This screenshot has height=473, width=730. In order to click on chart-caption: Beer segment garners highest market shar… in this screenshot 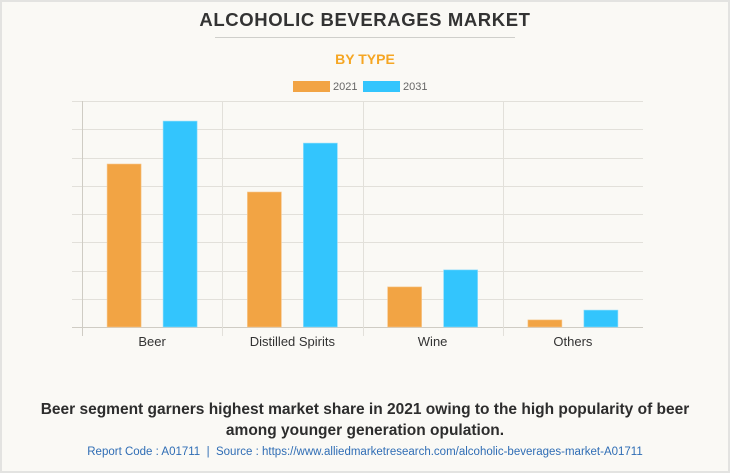, I will do `click(365, 420)`.